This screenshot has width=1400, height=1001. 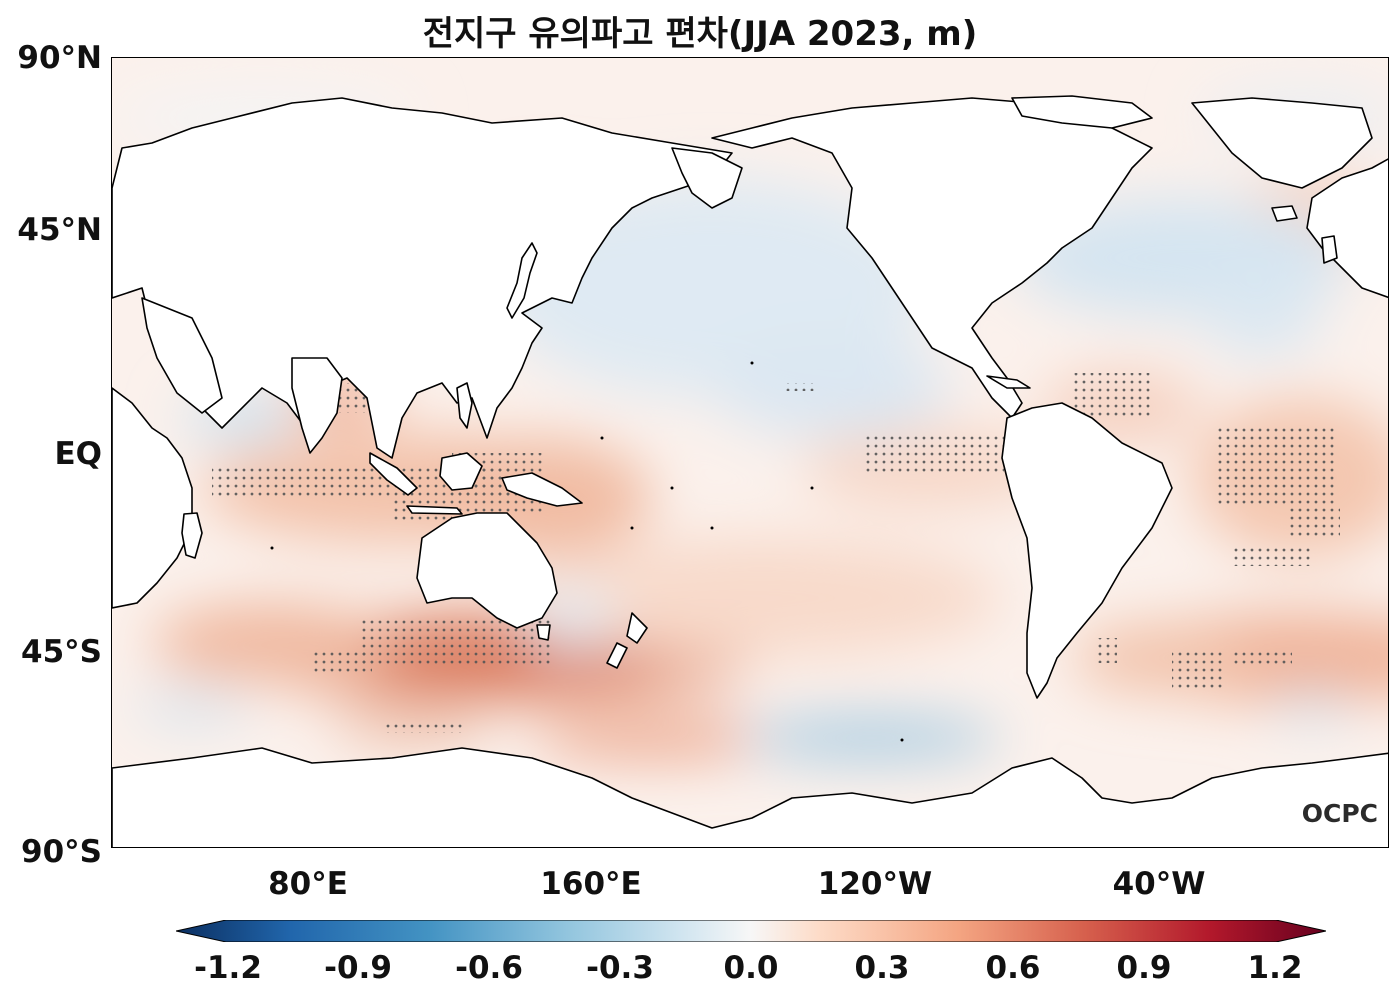 What do you see at coordinates (461, 471) in the screenshot?
I see `borneo` at bounding box center [461, 471].